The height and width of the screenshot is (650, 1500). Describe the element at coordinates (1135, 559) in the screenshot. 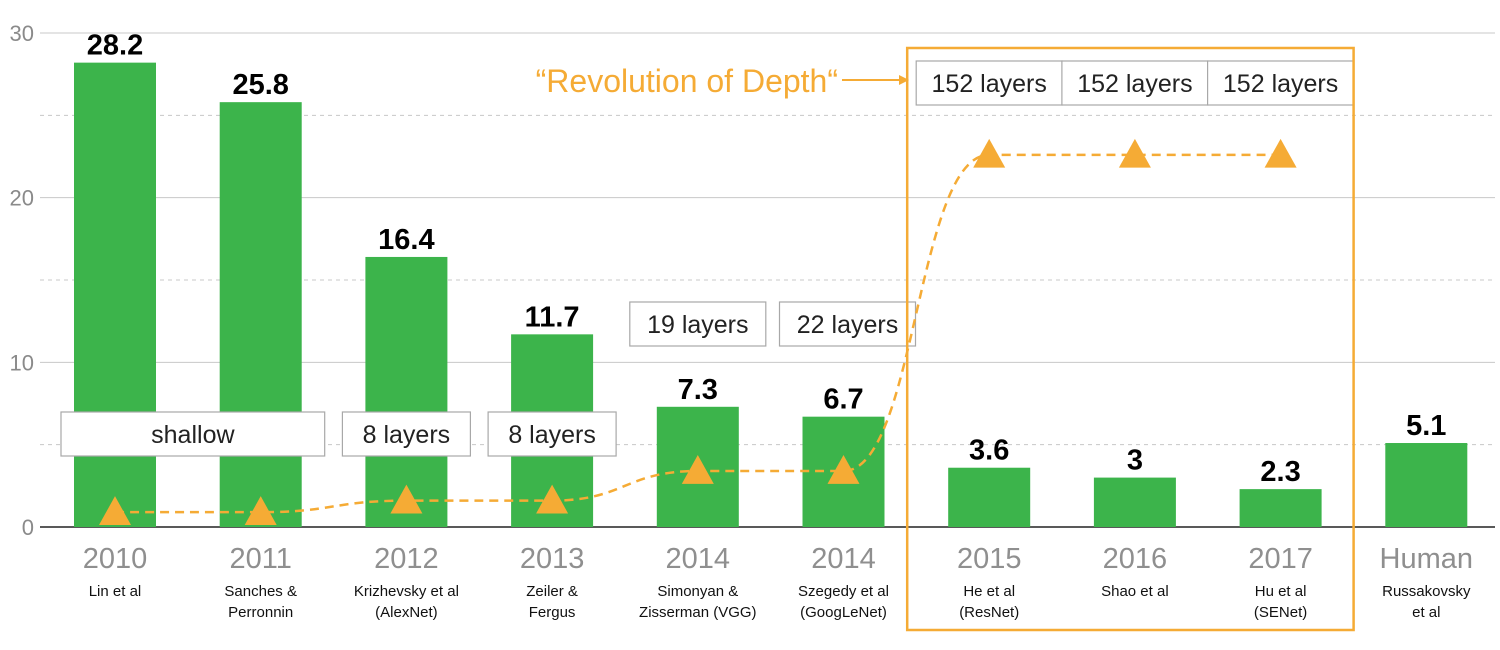

I see `x-tick-label: 2016` at that location.